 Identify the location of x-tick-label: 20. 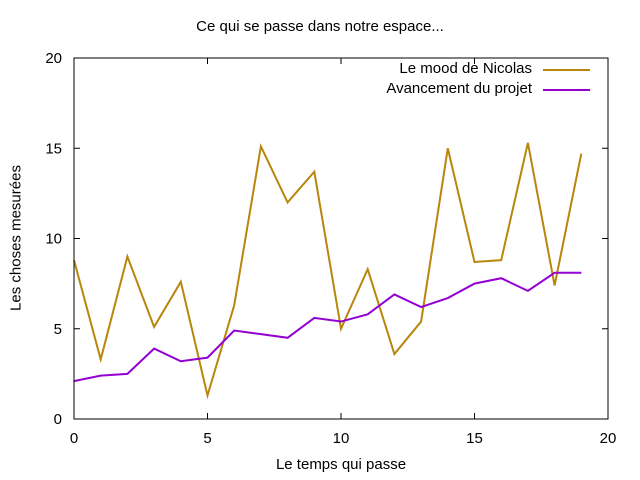
(608, 438).